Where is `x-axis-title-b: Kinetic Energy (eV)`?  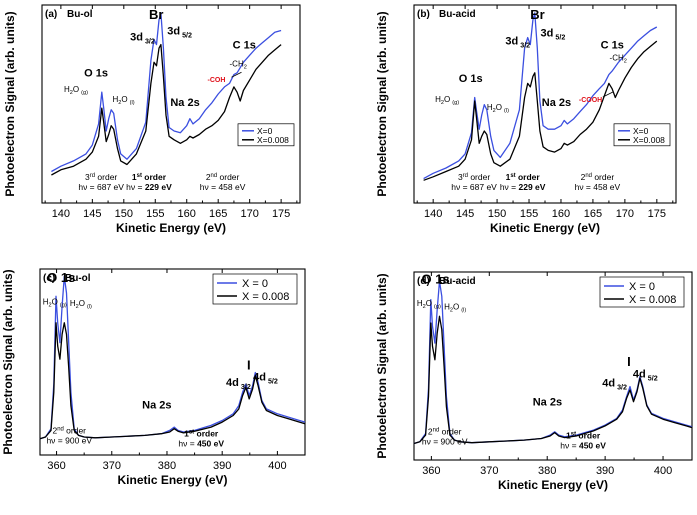
x-axis-title-b: Kinetic Energy (eV) is located at coordinates (545, 228).